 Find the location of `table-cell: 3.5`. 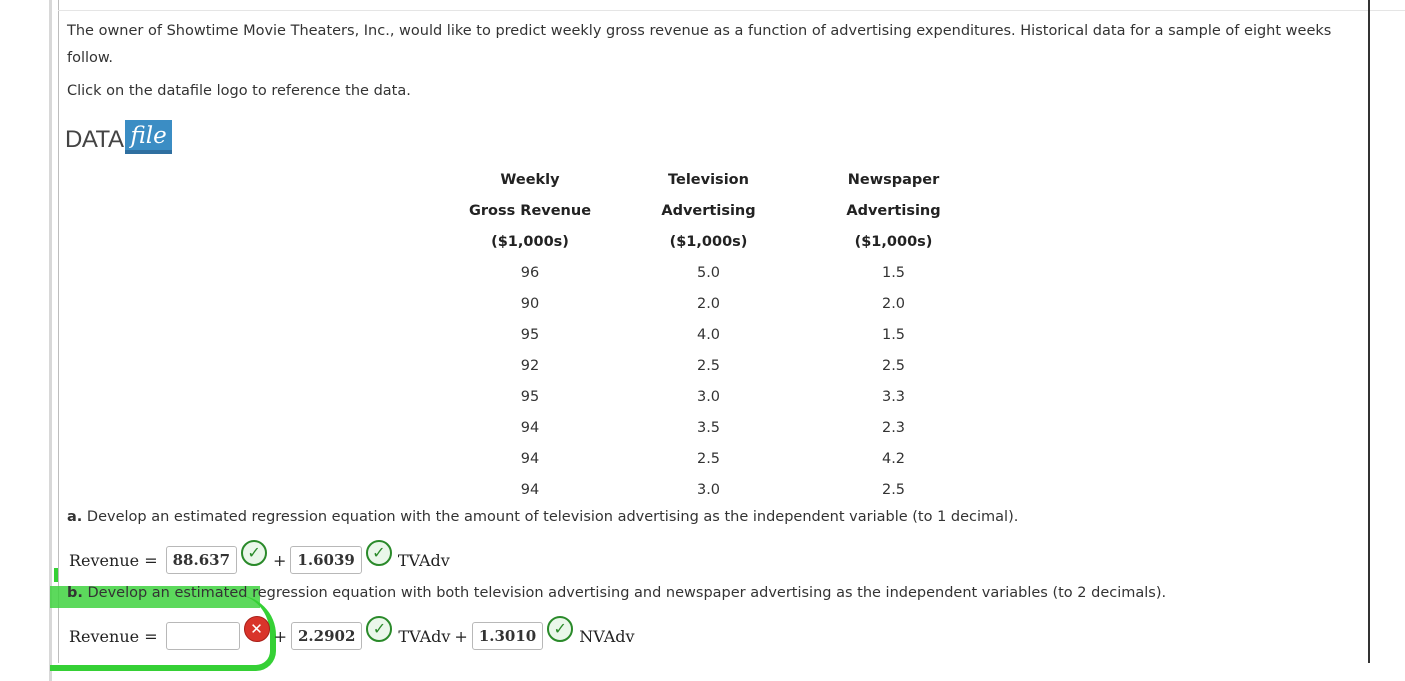

table-cell: 3.5 is located at coordinates (708, 427).